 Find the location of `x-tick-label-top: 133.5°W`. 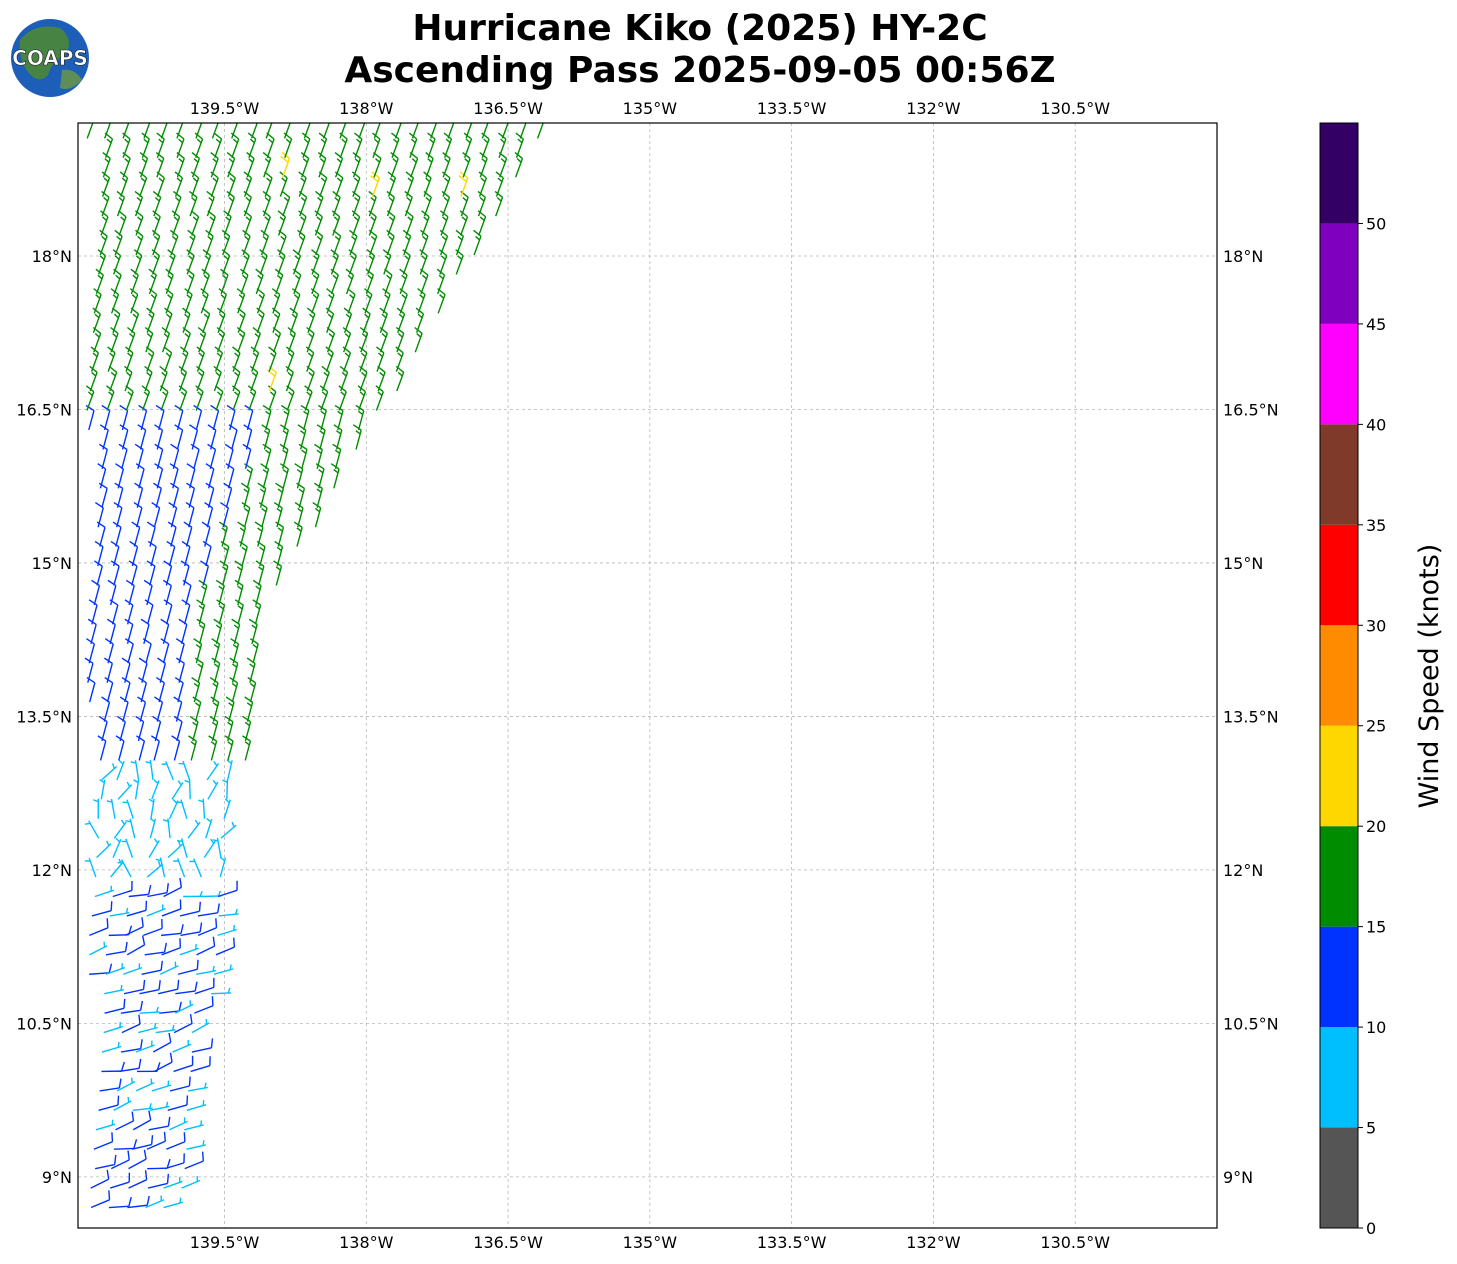

x-tick-label-top: 133.5°W is located at coordinates (792, 108).